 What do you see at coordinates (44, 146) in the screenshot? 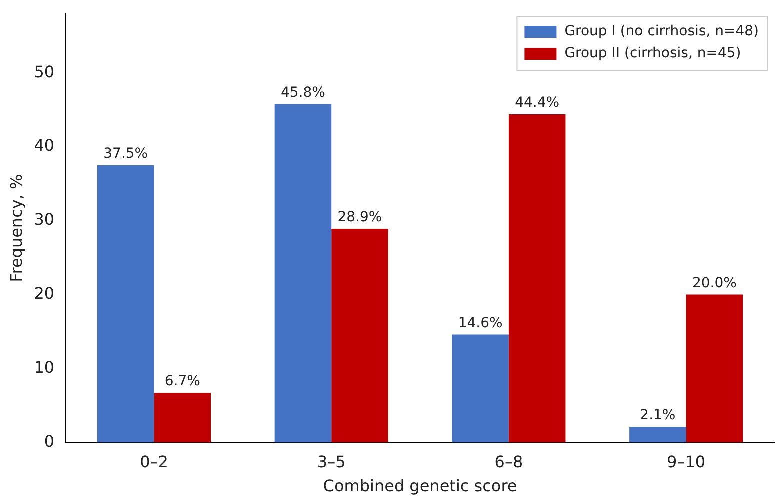
I see `y-tick-label: 40` at bounding box center [44, 146].